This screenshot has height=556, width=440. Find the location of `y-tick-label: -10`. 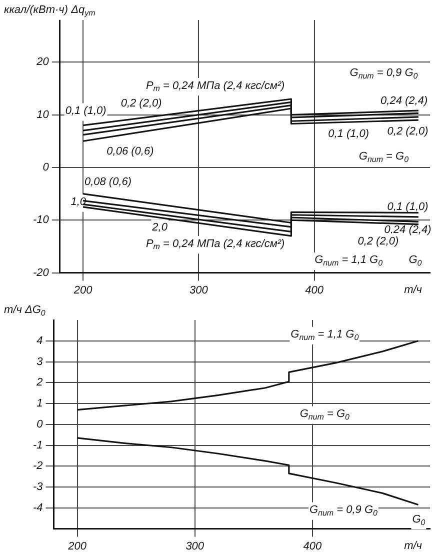

y-tick-label: -10 is located at coordinates (41, 220).